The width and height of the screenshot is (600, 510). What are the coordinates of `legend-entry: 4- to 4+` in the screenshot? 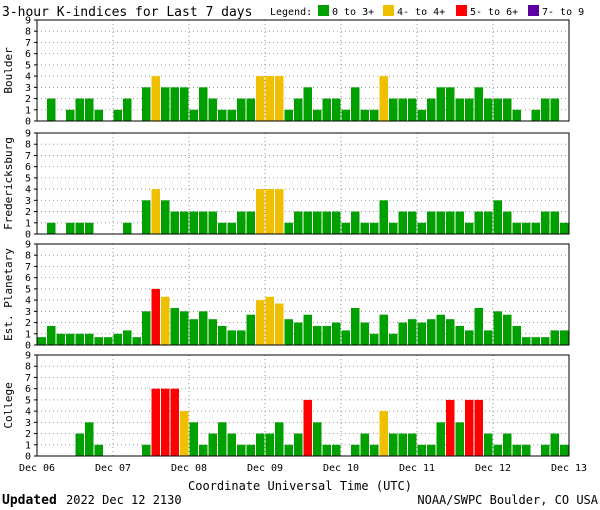 It's located at (421, 12).